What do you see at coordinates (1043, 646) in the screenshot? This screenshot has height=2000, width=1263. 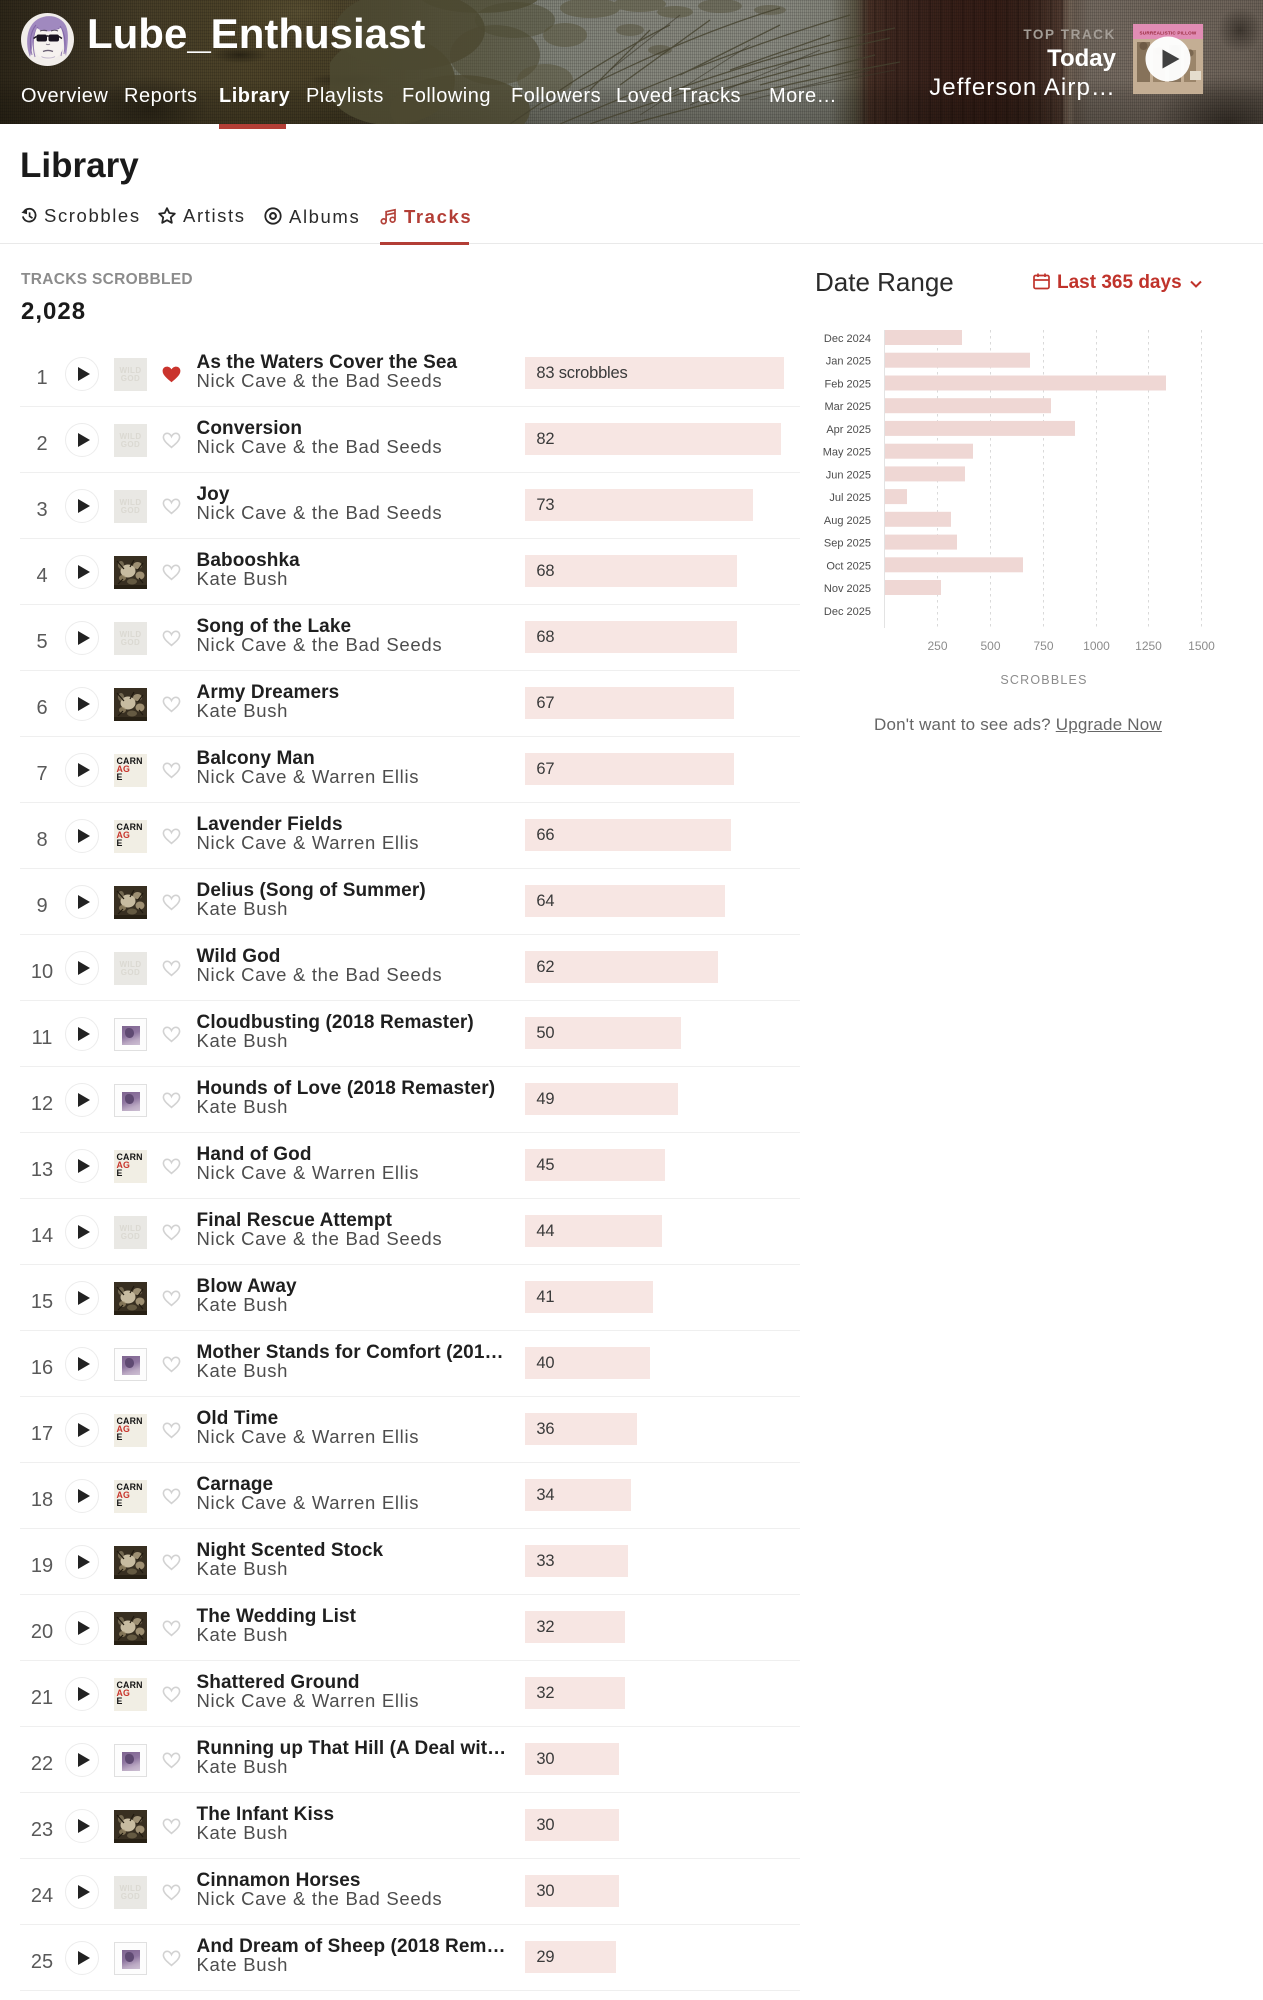 I see `svg-text: 750` at bounding box center [1043, 646].